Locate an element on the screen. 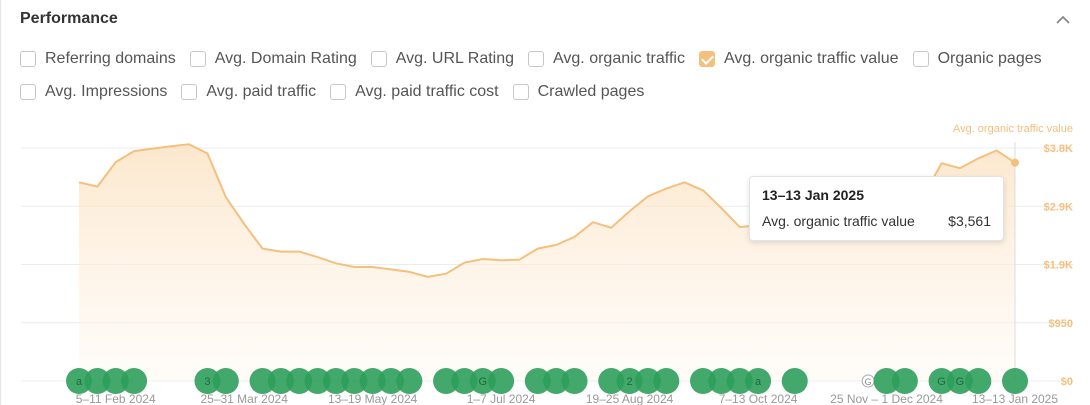 The width and height of the screenshot is (1090, 405). x-tick-label: 1–7 Jul 2024 is located at coordinates (501, 398).